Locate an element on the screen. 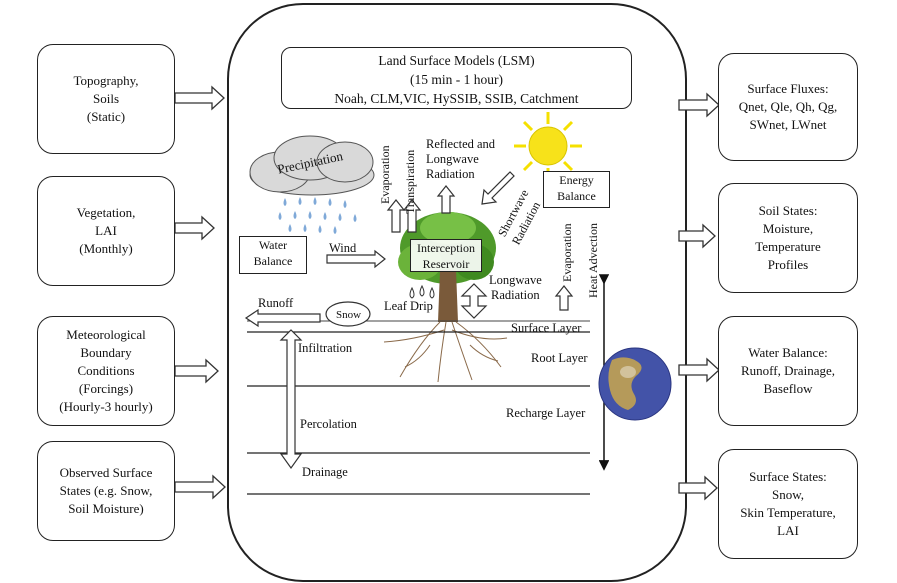  lsm-title: Land Surface Models (LSM) is located at coordinates (456, 60).